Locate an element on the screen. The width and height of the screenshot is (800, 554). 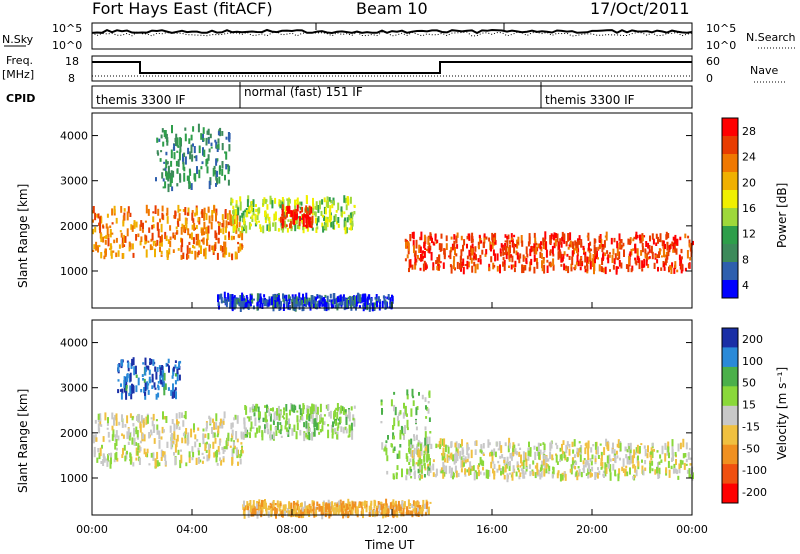
colorbar-segment is located at coordinates (730, 145).